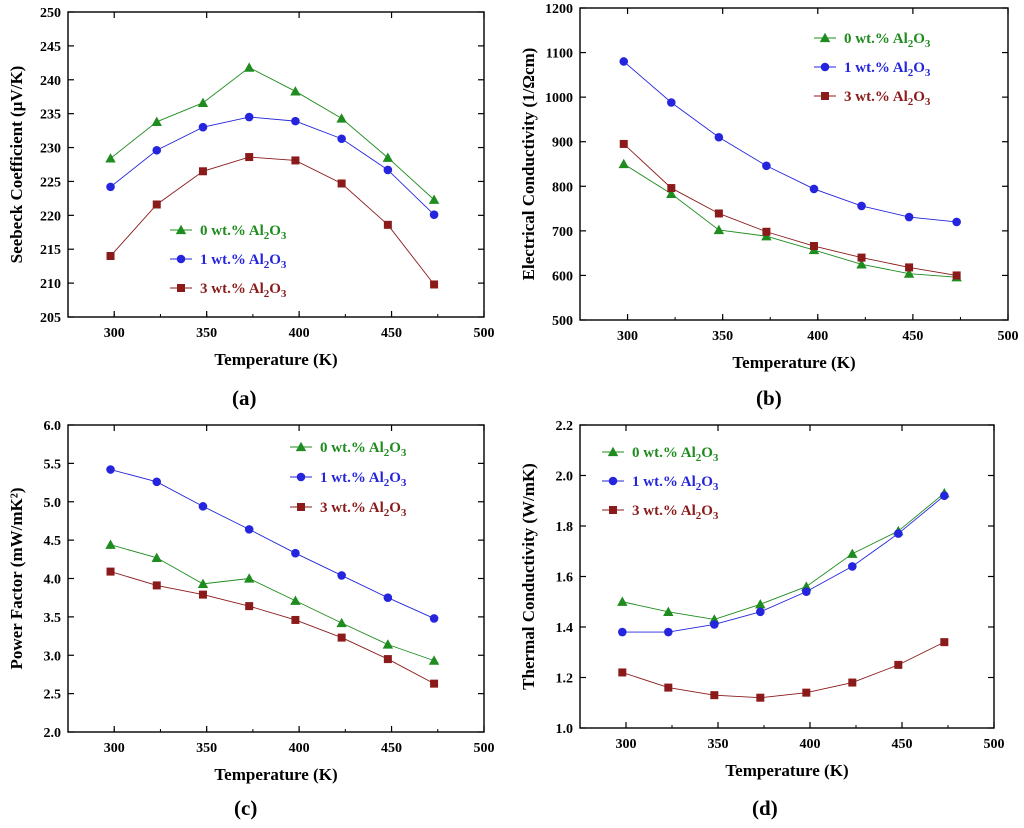 The height and width of the screenshot is (828, 1024). I want to click on x-tick-label-d-3: 450, so click(902, 744).